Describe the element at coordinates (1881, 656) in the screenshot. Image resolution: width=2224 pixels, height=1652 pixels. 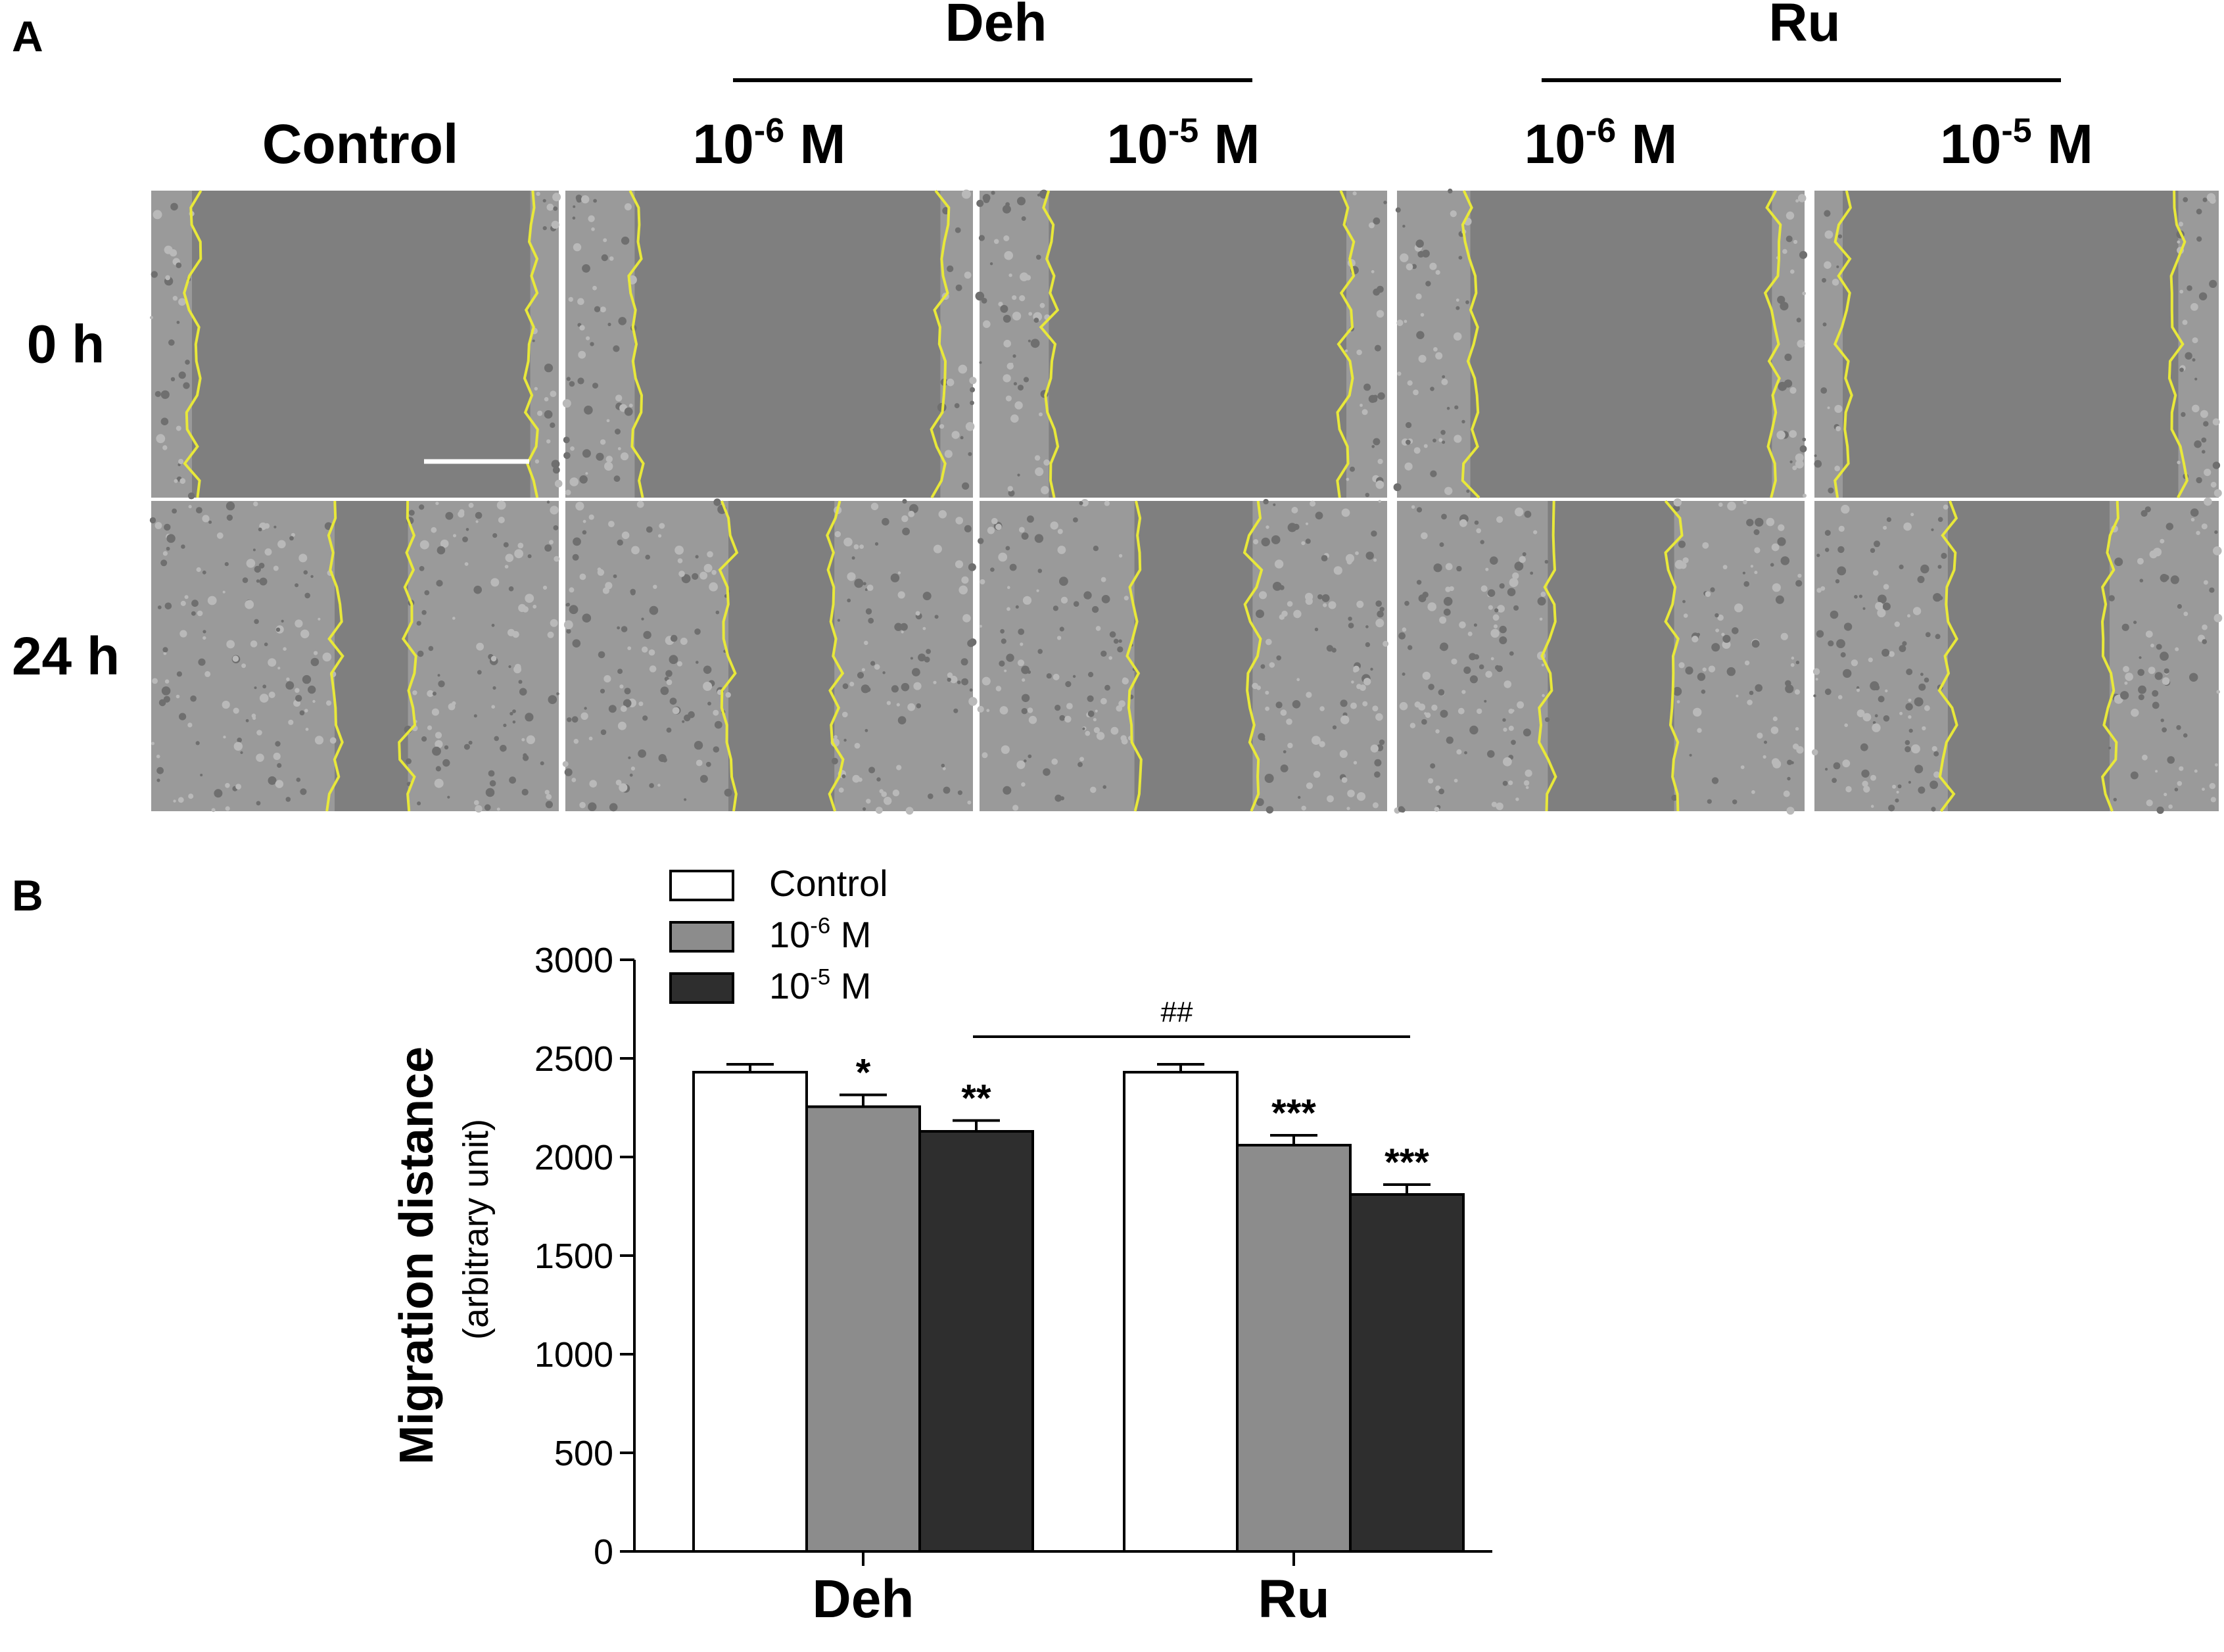
I see `cell-region-left` at that location.